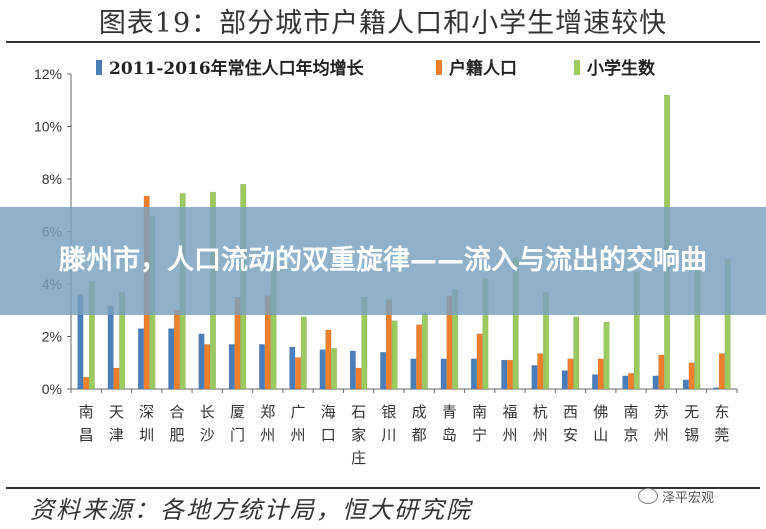 This screenshot has width=766, height=529. I want to click on x-tick-label: 门, so click(237, 435).